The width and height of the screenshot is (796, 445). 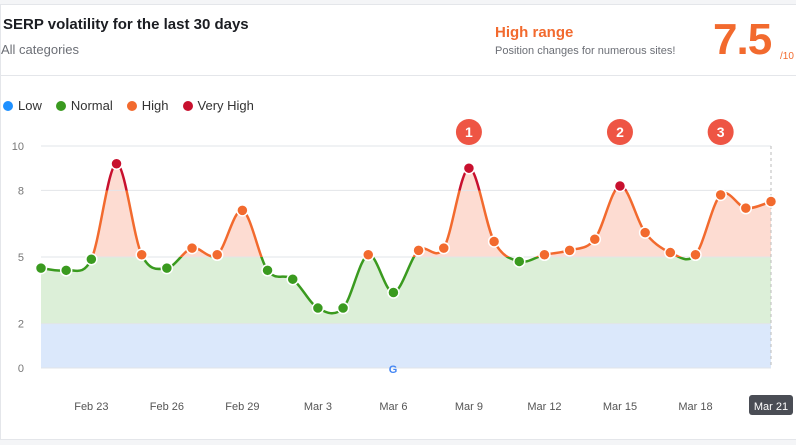 What do you see at coordinates (544, 407) in the screenshot?
I see `x-tick-label: Mar 12` at bounding box center [544, 407].